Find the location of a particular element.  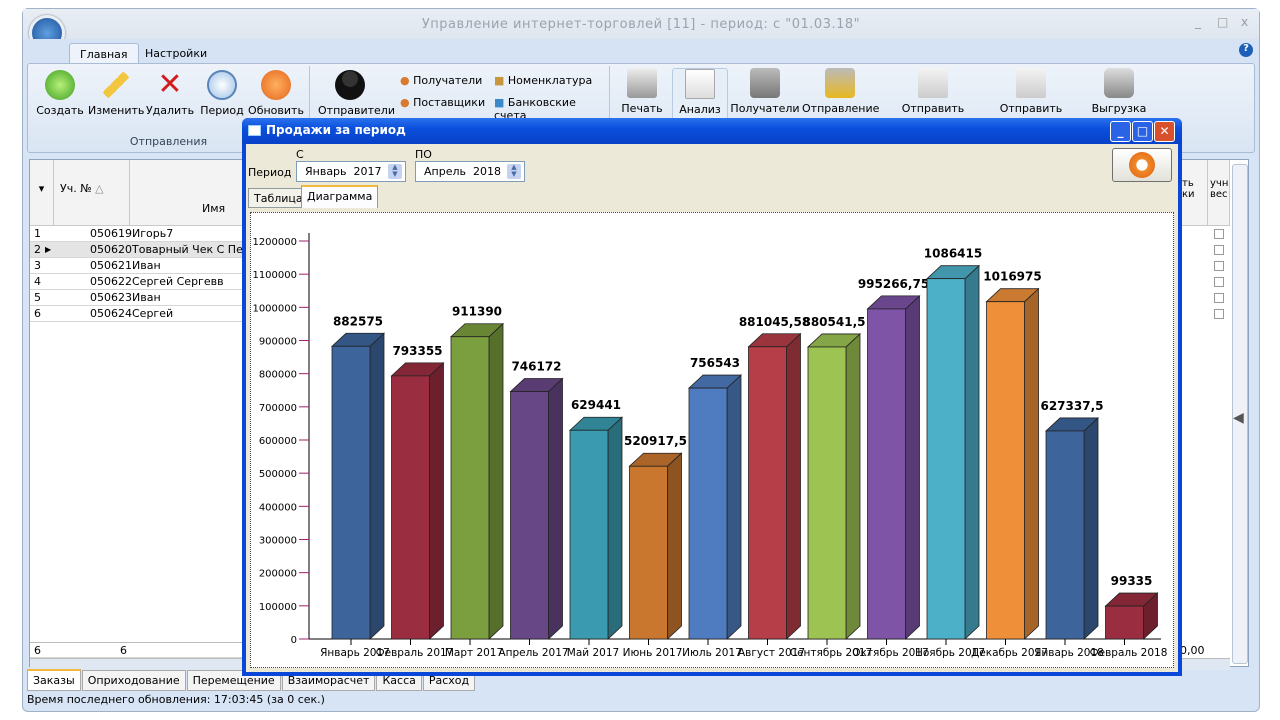

period-label: Период is located at coordinates (222, 110).